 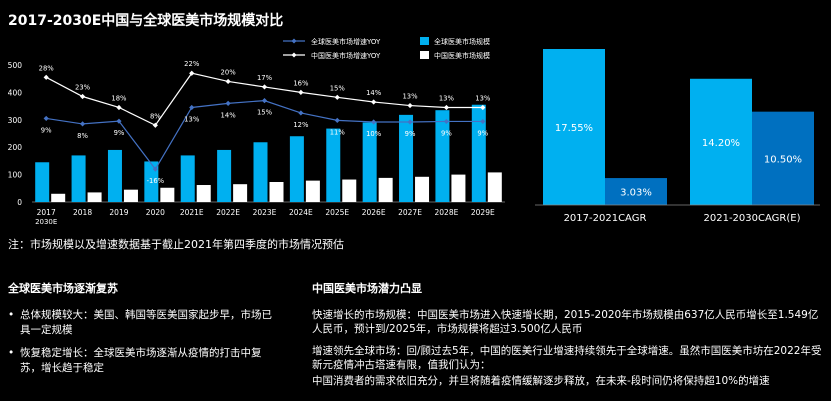 I want to click on y-tick-label: 0, so click(x=19, y=202).